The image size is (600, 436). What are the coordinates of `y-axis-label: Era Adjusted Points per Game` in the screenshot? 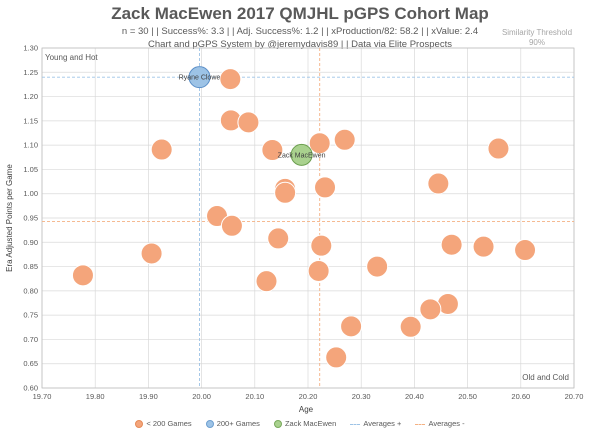 It's located at (9, 218).